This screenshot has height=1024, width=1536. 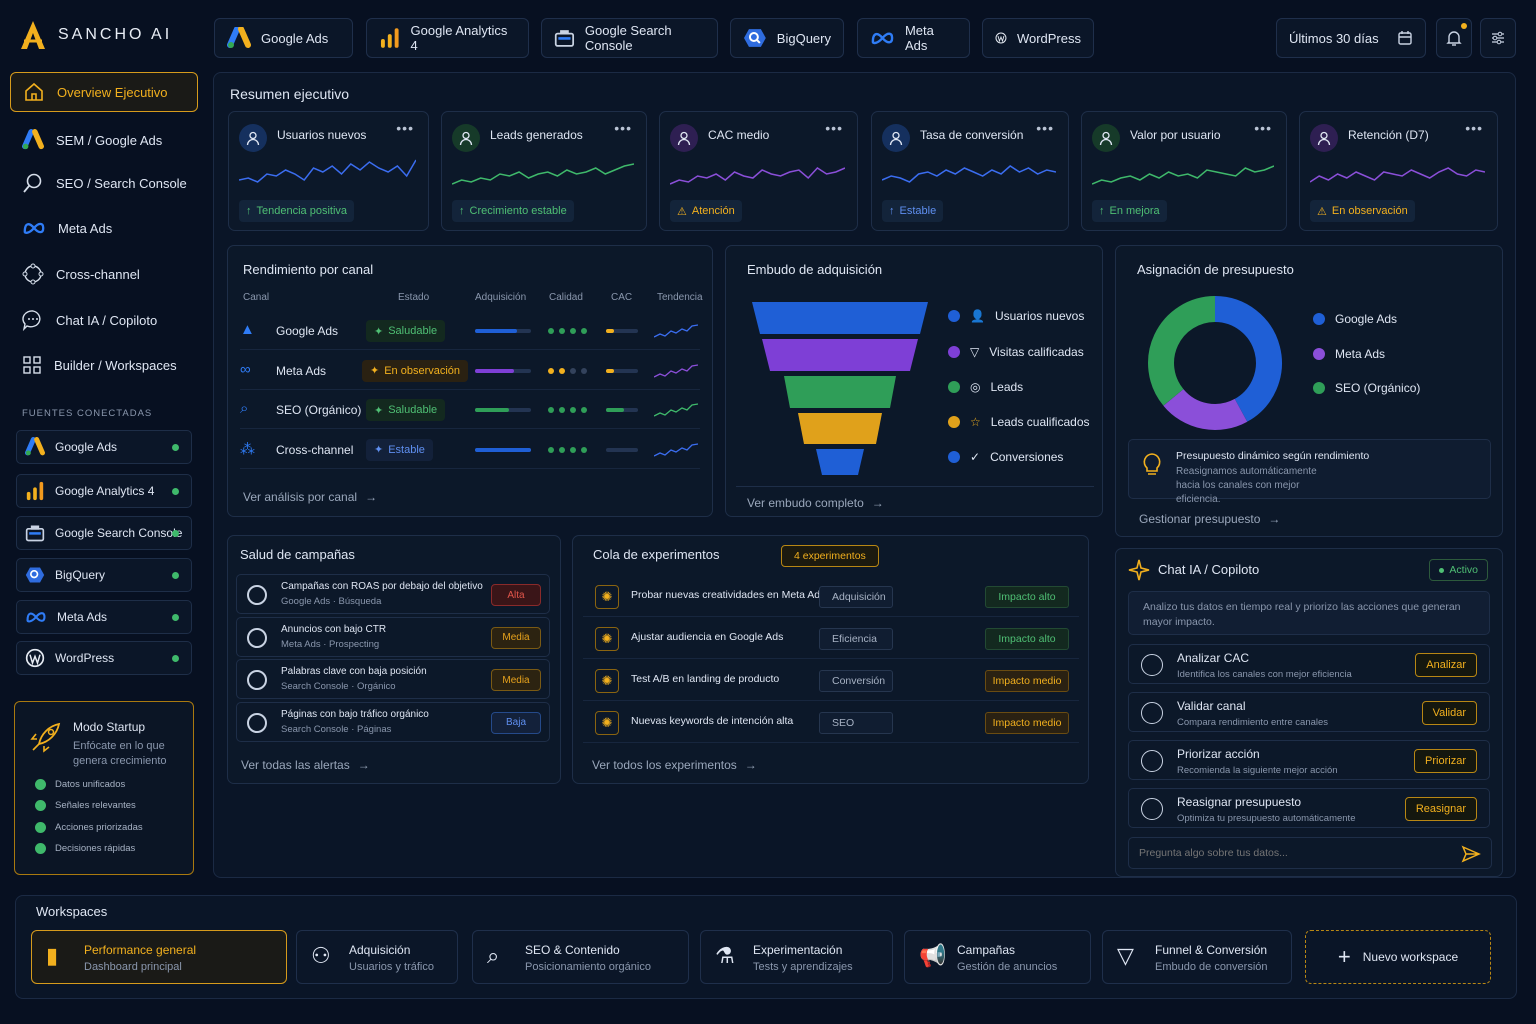 I want to click on kpi-card: Leads generados ••• ↑ Crecimiento estable, so click(x=544, y=171).